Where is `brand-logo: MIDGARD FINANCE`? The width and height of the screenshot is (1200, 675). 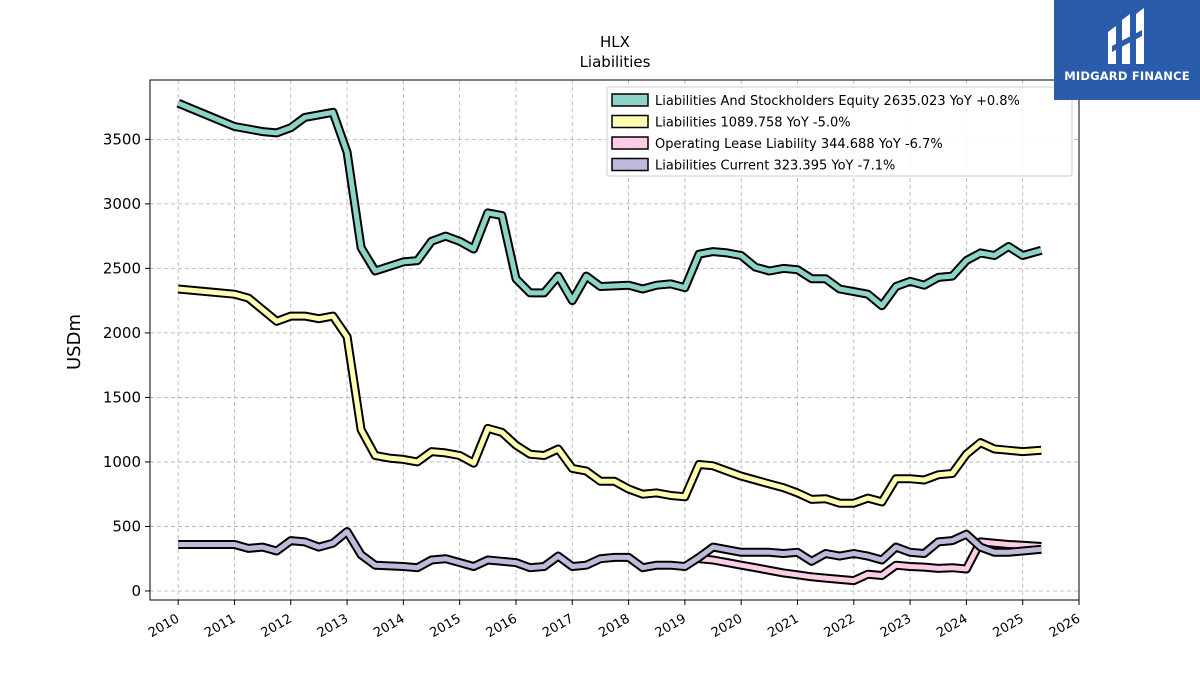
brand-logo: MIDGARD FINANCE is located at coordinates (1127, 50).